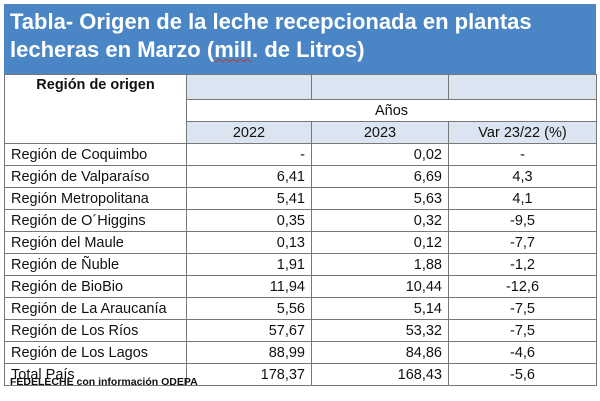  I want to click on value-2022-cell: 0,13, so click(249, 242).